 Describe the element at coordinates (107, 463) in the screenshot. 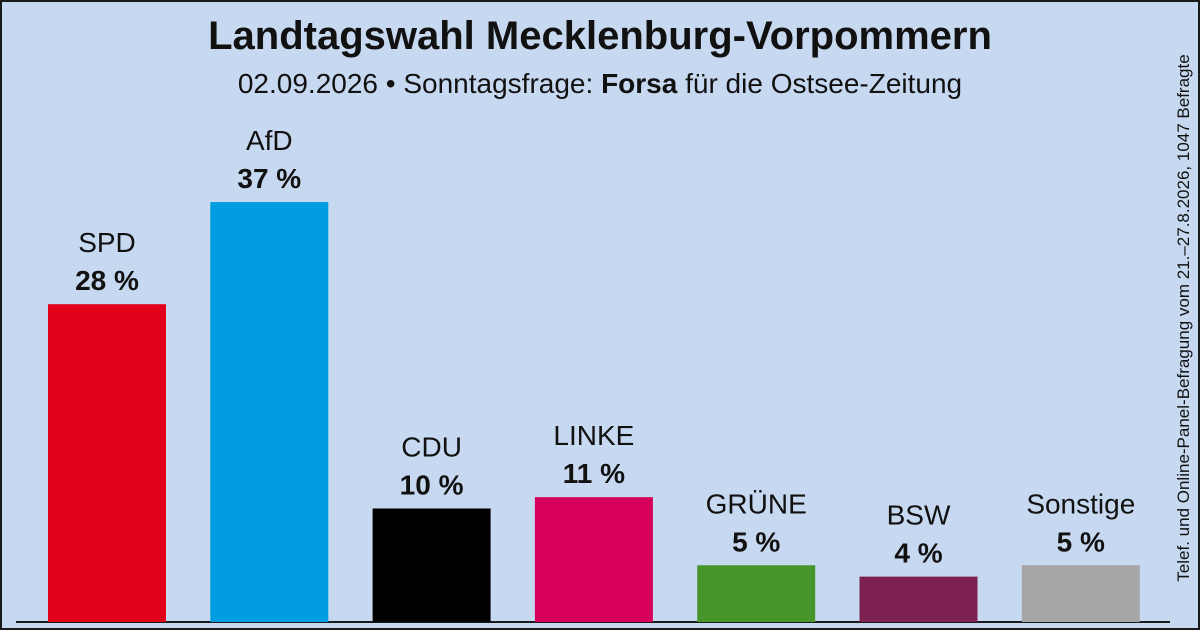

I see `bar-spd` at that location.